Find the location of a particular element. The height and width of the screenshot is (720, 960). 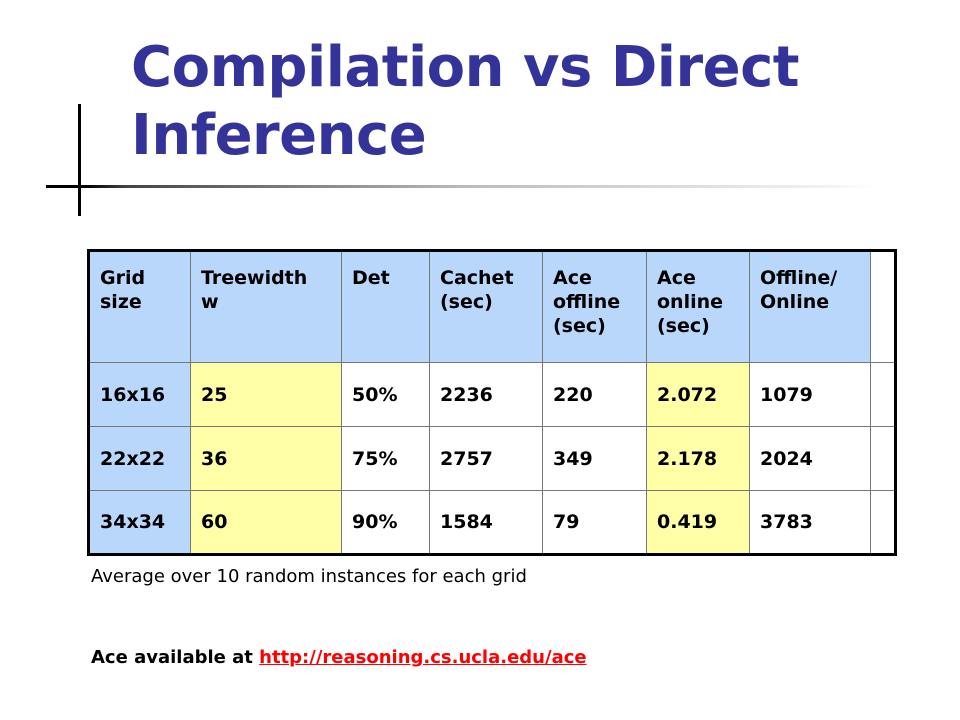

ace-link: http://reasoning.cs.ucla.edu/ace is located at coordinates (423, 657).